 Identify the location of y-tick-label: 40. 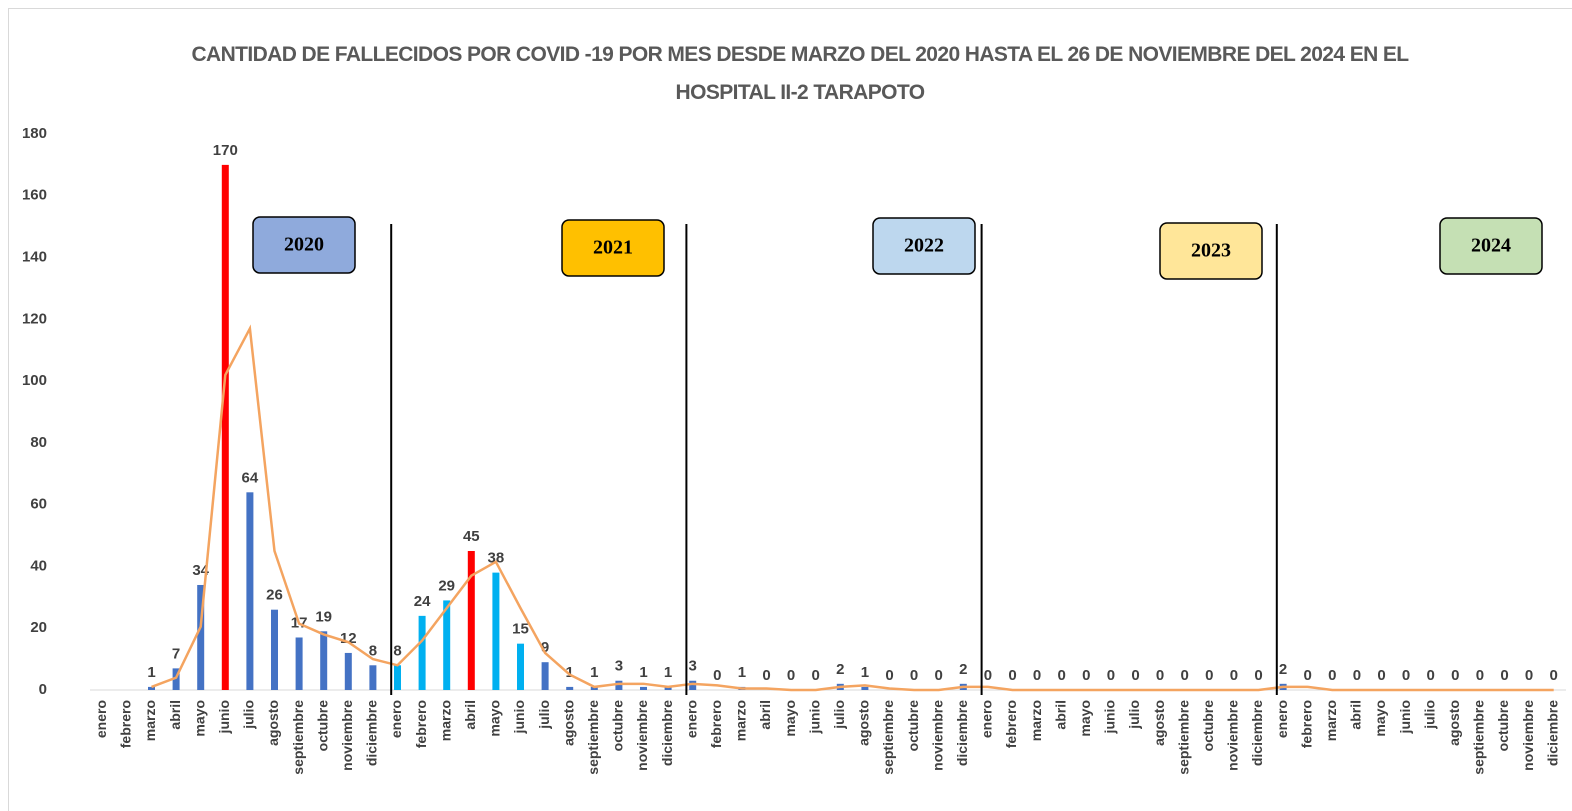
(38, 565).